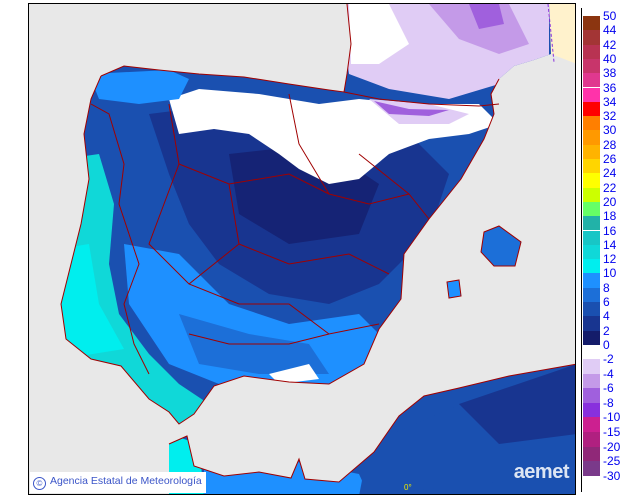 This screenshot has width=630, height=500. Describe the element at coordinates (608, 402) in the screenshot. I see `legend-label: -8` at that location.